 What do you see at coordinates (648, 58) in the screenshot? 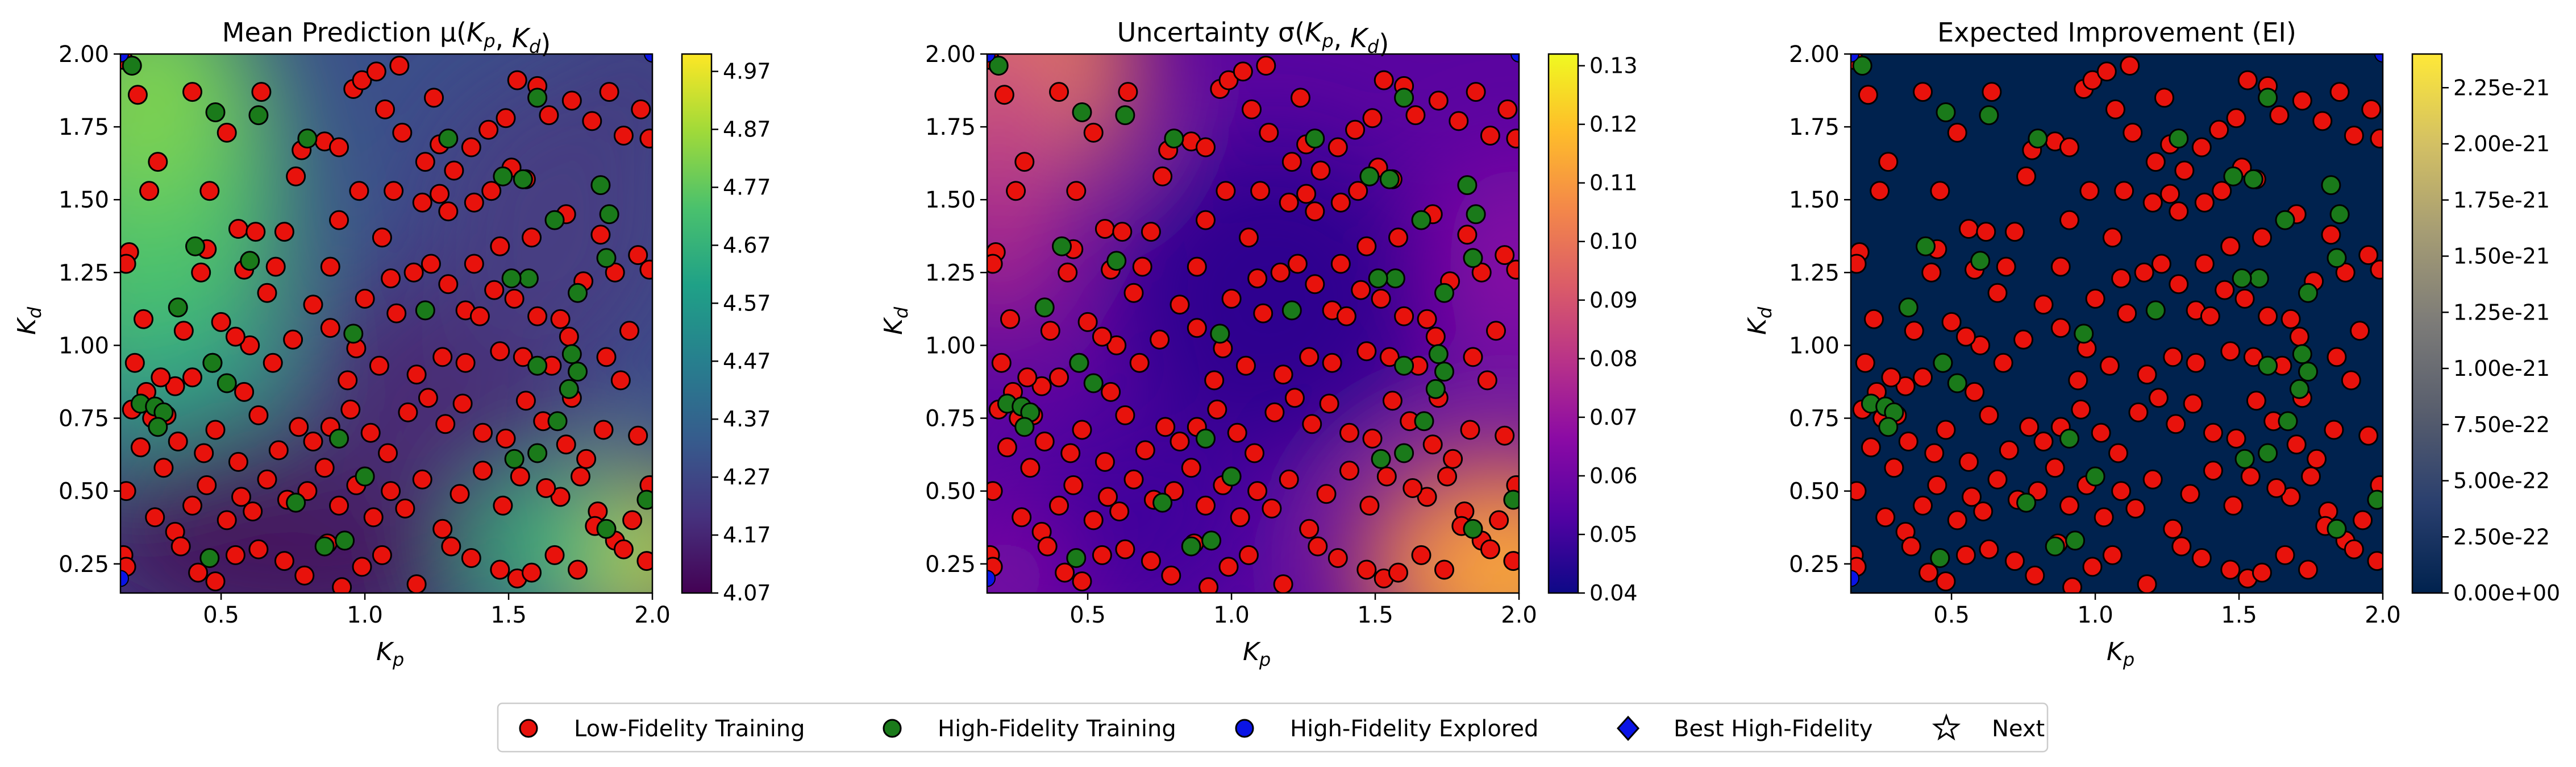
I see `explored-point` at bounding box center [648, 58].